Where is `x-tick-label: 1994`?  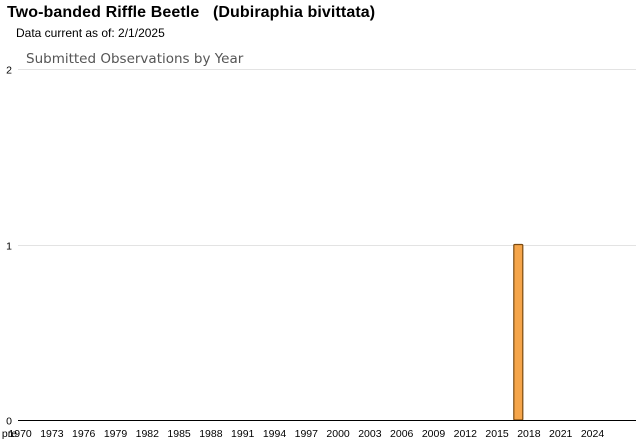 x-tick-label: 1994 is located at coordinates (275, 434).